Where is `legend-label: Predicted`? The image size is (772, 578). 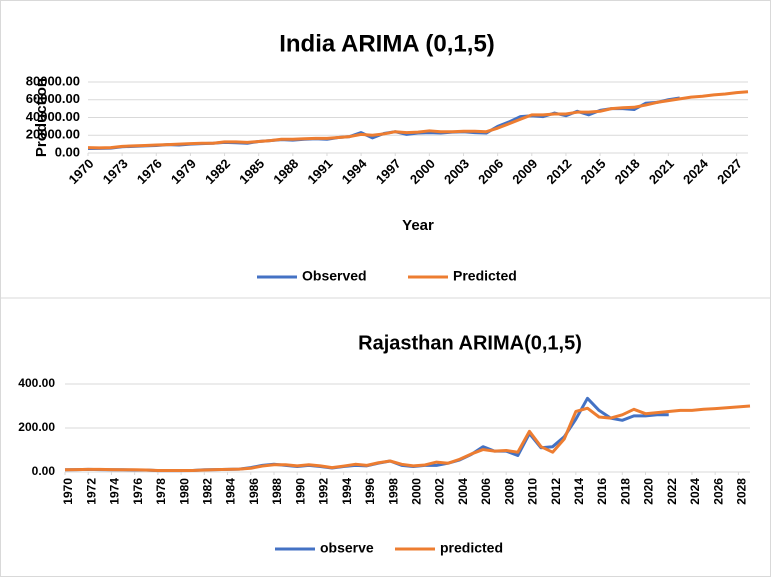
legend-label: Predicted is located at coordinates (485, 276).